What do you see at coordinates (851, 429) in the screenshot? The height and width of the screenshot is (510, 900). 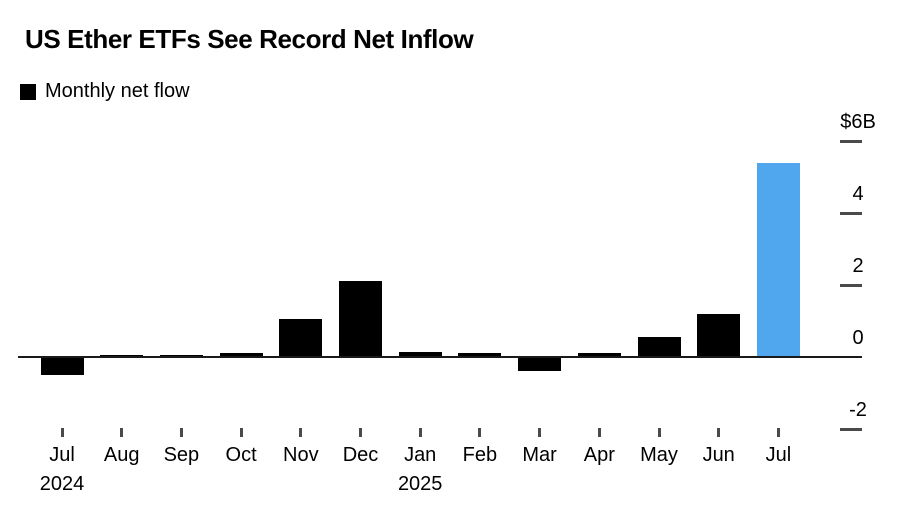 I see `y-axis-tick--2` at bounding box center [851, 429].